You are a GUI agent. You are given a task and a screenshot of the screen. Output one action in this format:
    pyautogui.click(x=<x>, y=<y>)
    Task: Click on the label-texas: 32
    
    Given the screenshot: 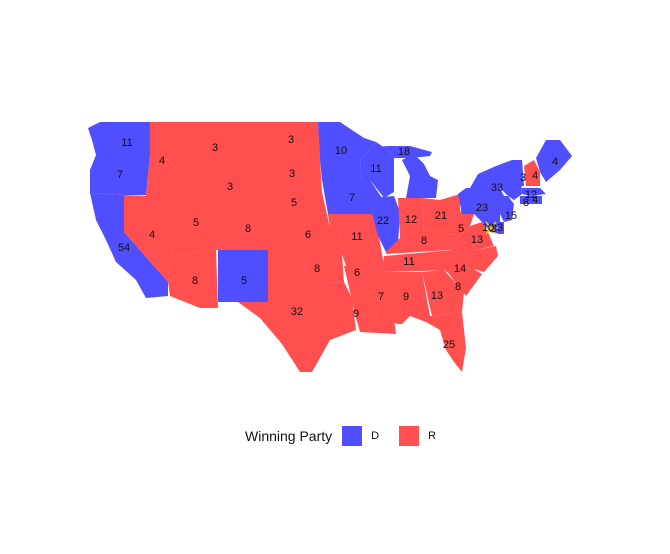 What is the action you would take?
    pyautogui.click(x=297, y=312)
    